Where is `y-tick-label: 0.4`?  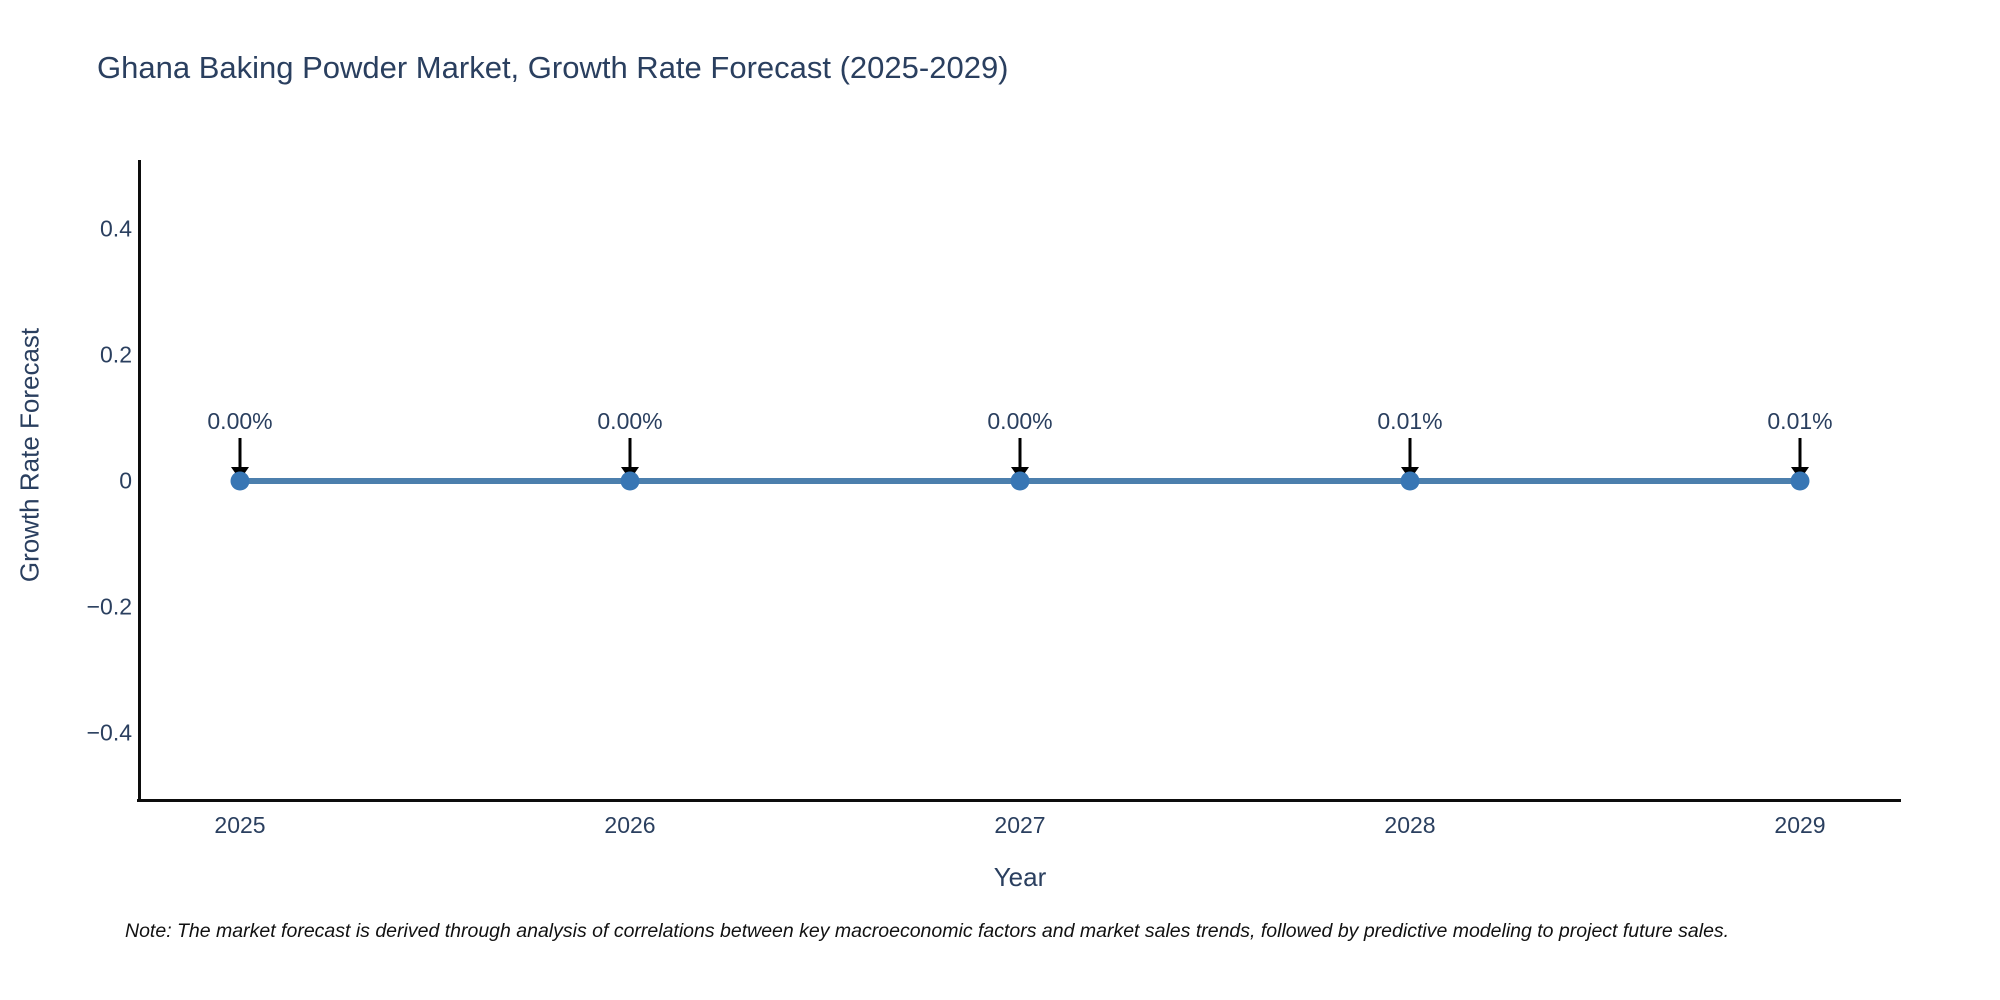
y-tick-label: 0.4 is located at coordinates (116, 228).